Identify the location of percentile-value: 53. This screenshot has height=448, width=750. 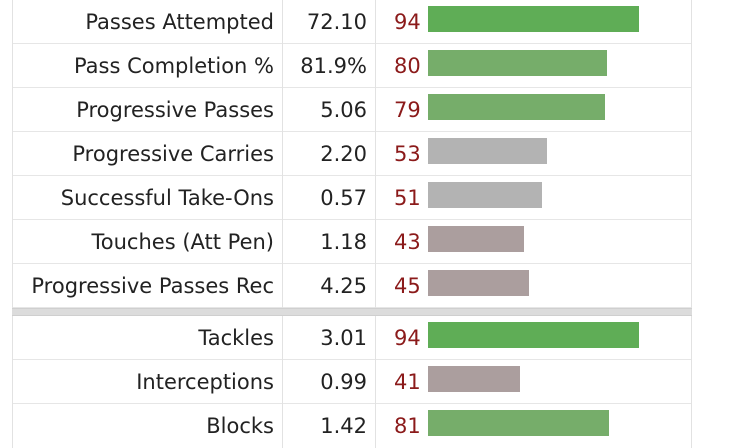
(407, 154).